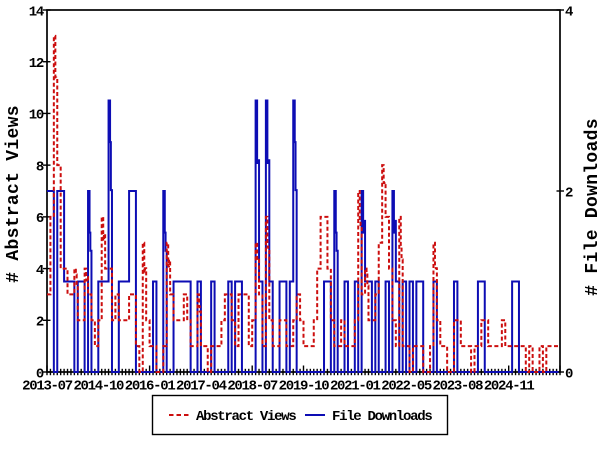  I want to click on svg-text: 2014-10, so click(98, 387).